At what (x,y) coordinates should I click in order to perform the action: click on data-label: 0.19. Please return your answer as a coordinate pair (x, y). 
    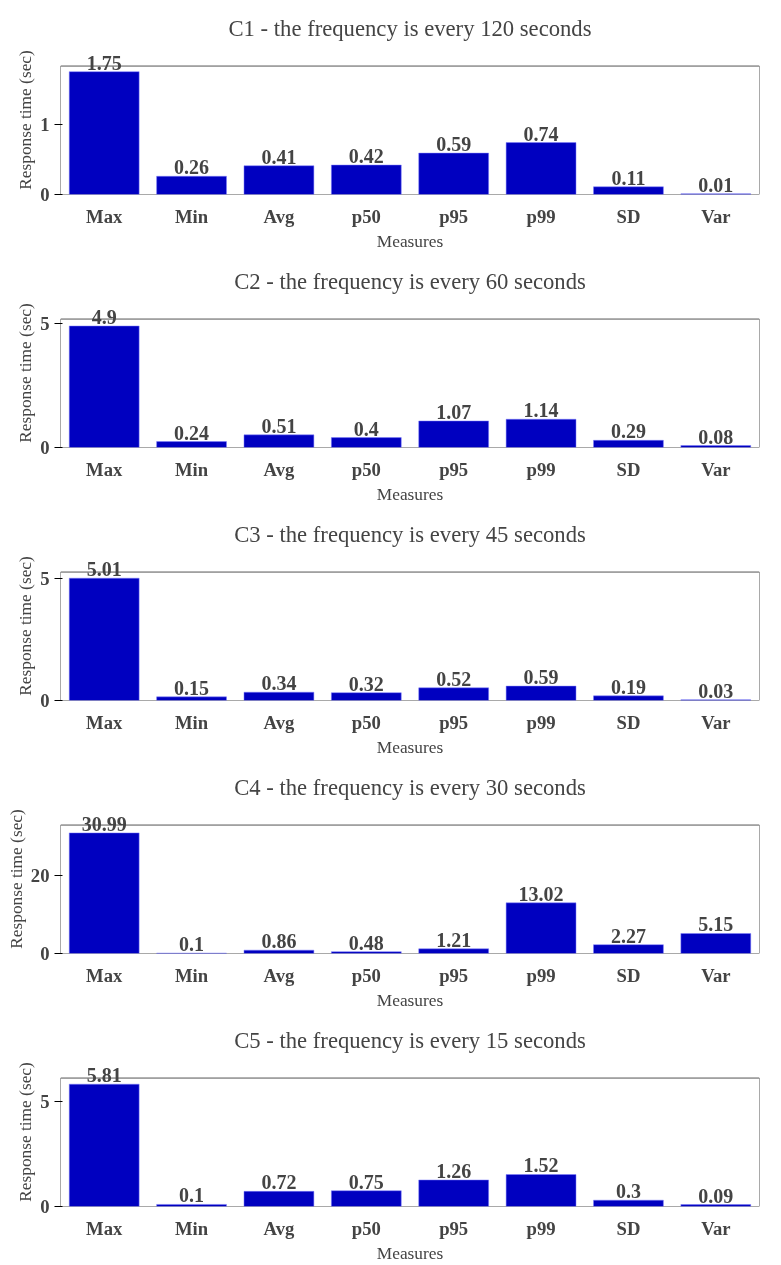
    Looking at the image, I should click on (628, 686).